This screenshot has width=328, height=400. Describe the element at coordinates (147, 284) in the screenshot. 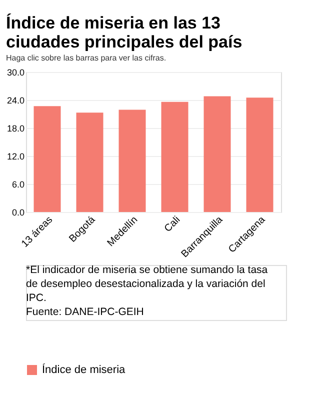

I see `text: *El indicador de miseria se obtiene sumando la tasa de desempleo desestacionalizada y la variación del IPC.` at that location.